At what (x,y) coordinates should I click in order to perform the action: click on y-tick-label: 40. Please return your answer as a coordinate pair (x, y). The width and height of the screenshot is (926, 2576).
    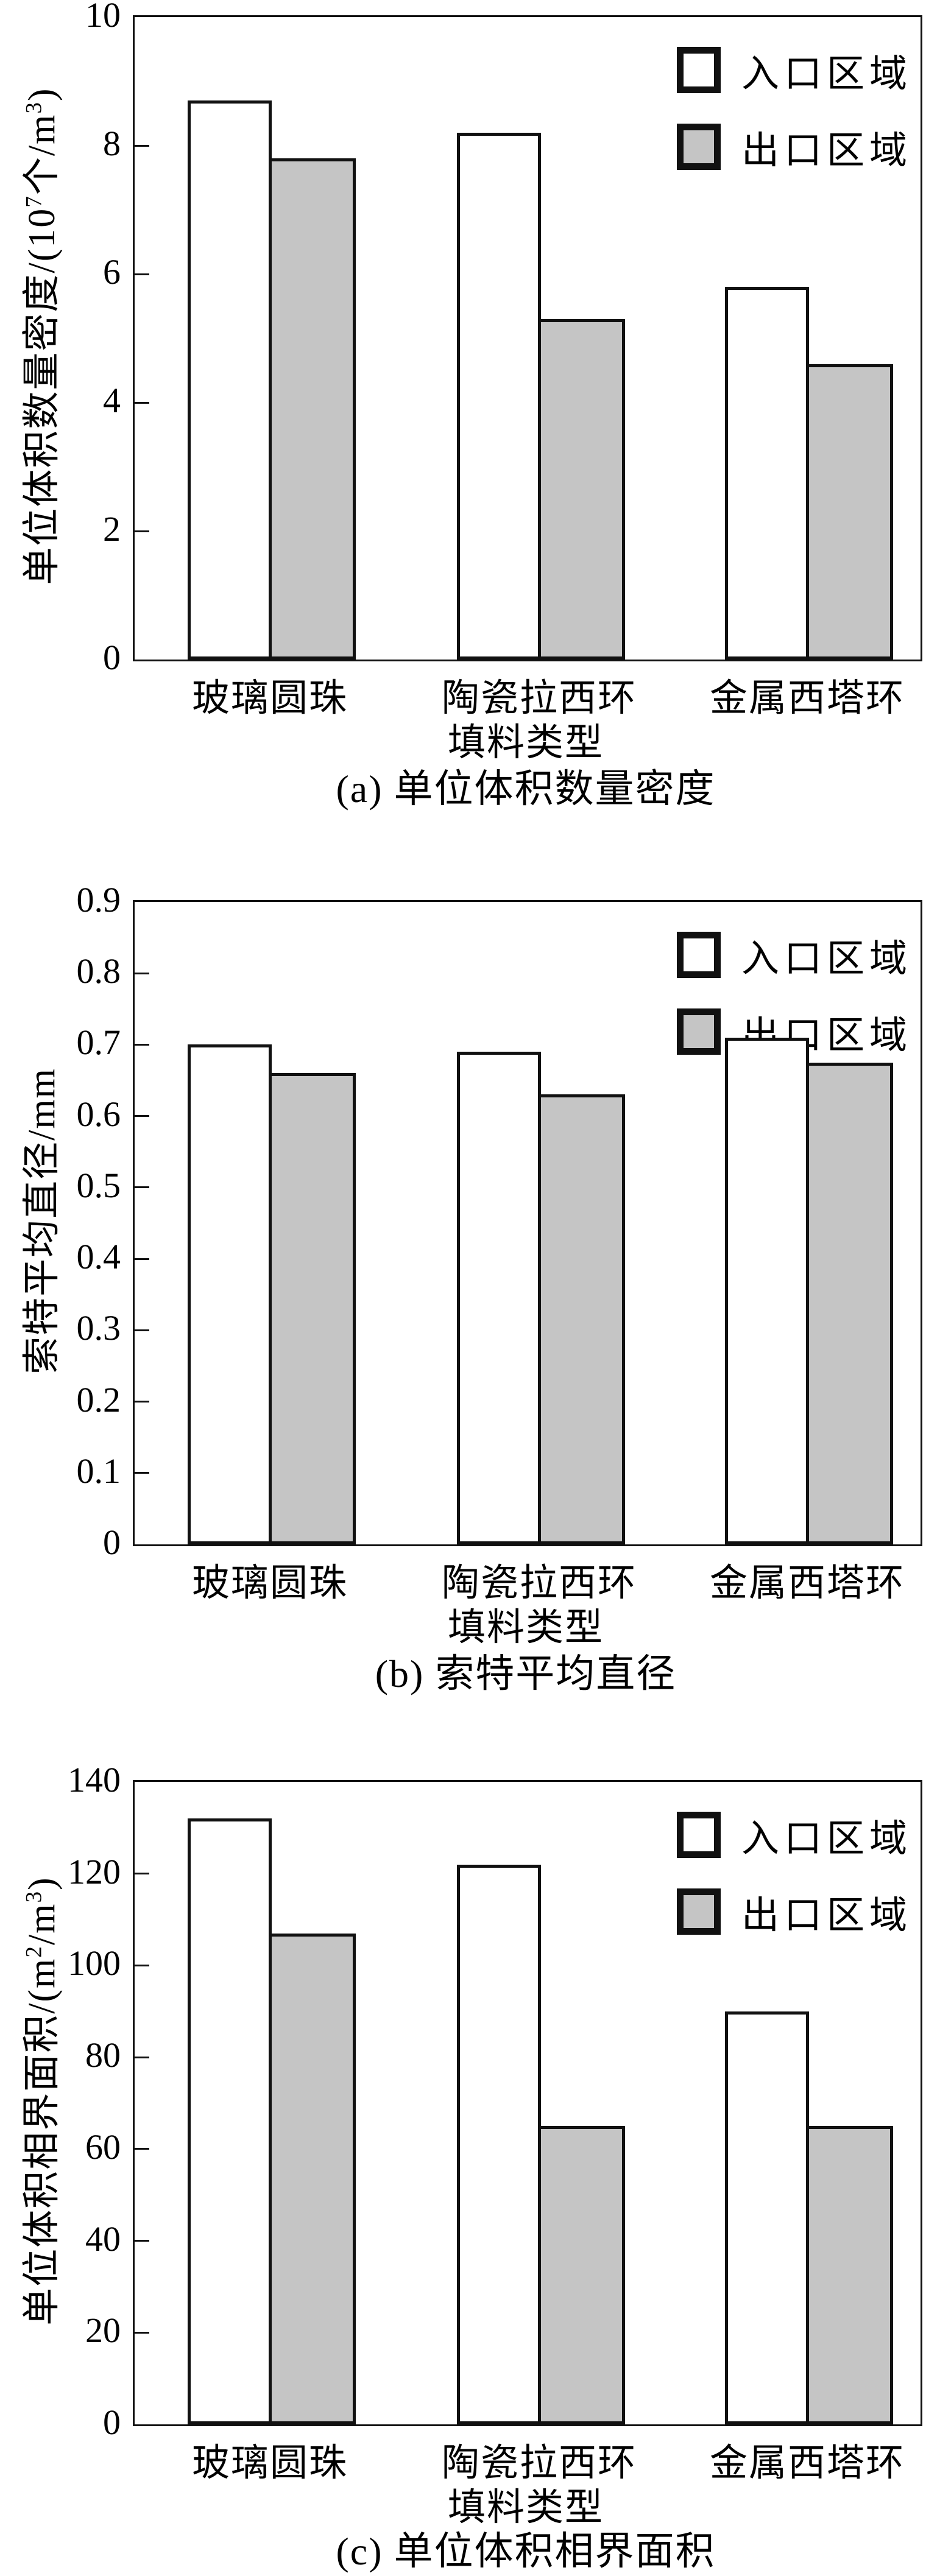
    Looking at the image, I should click on (103, 2239).